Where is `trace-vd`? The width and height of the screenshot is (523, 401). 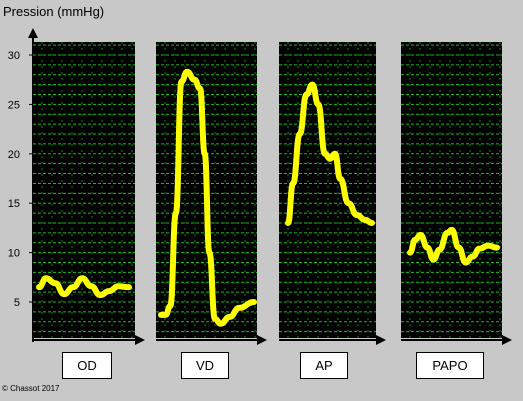 trace-vd is located at coordinates (207, 197).